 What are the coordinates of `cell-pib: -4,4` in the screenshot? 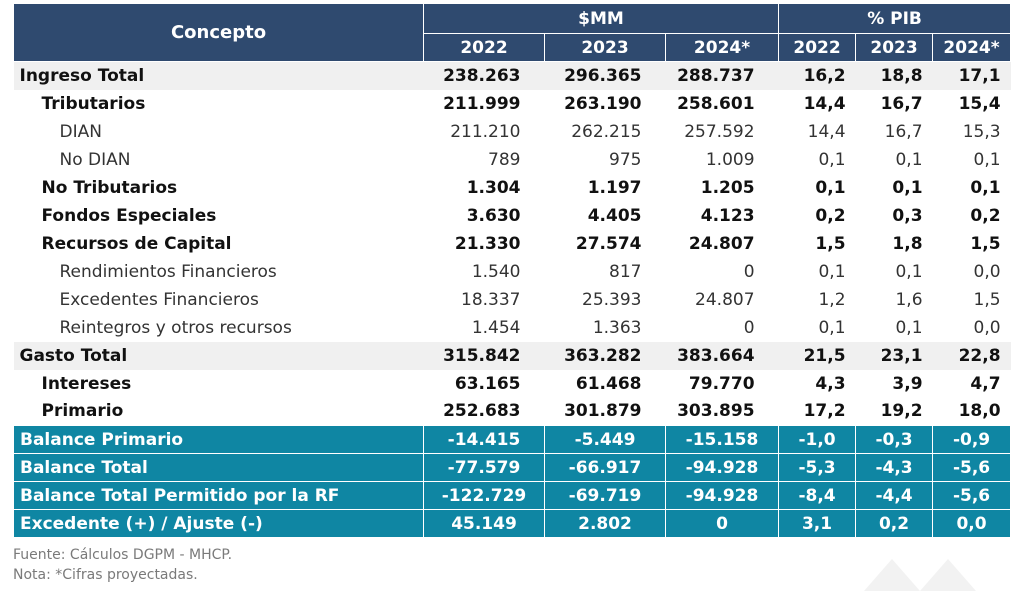 It's located at (894, 495).